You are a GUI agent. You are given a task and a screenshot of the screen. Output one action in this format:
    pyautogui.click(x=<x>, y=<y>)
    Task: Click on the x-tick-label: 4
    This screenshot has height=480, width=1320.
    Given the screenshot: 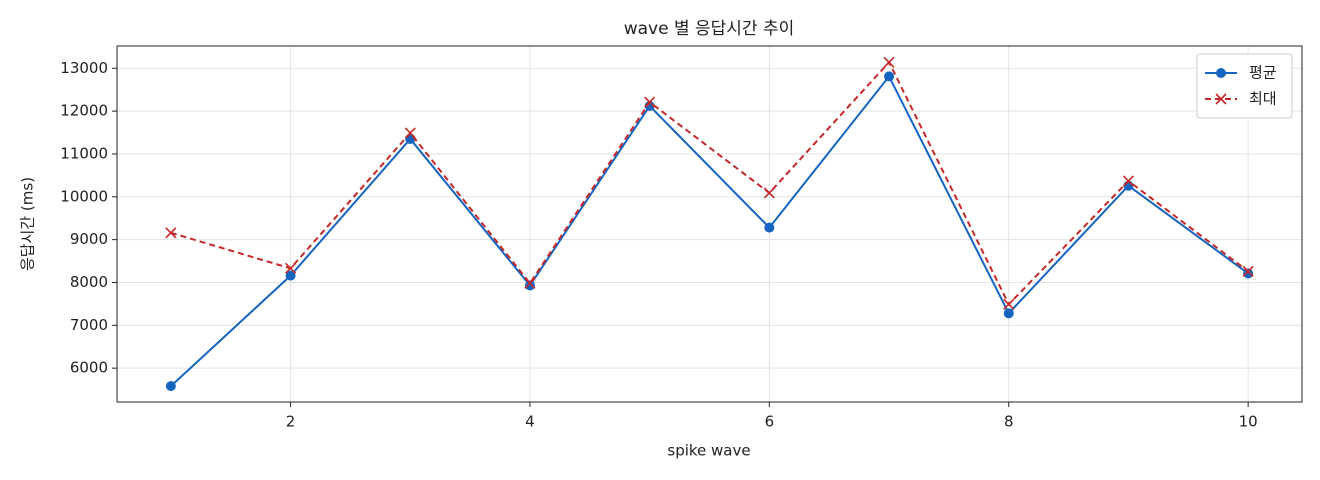 What is the action you would take?
    pyautogui.click(x=530, y=422)
    